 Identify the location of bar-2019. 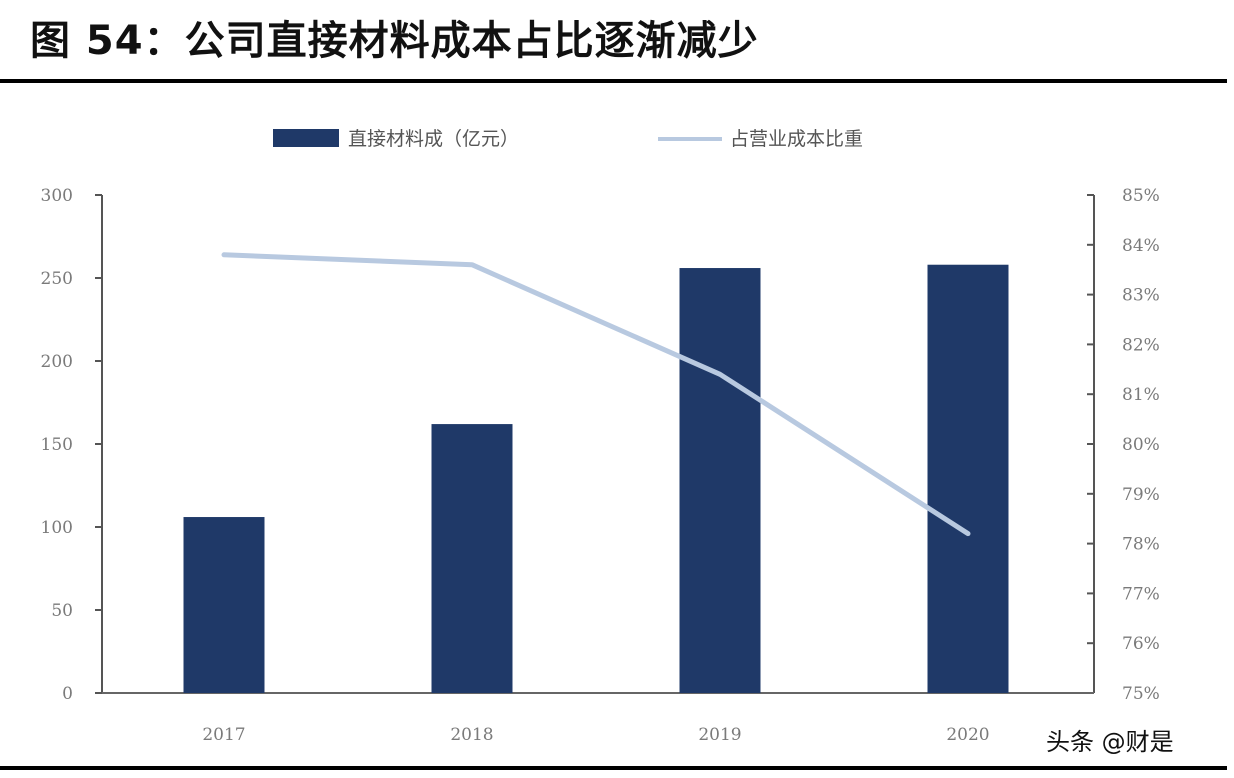
(720, 480).